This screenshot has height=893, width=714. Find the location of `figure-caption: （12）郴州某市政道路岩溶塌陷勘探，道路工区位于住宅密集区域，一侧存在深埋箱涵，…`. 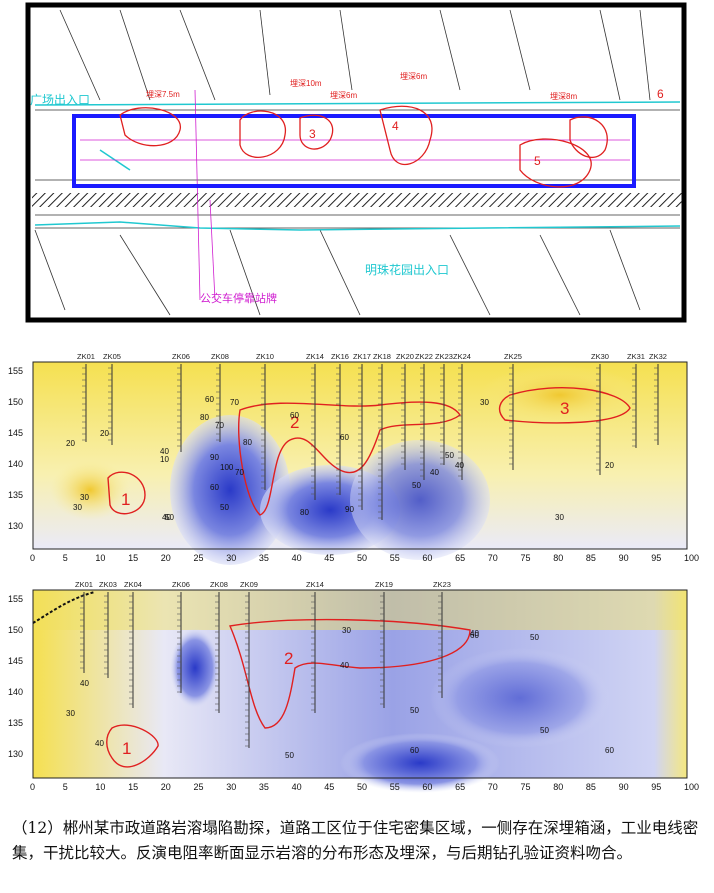

figure-caption: （12）郴州某市政道路岩溶塌陷勘探，道路工区位于住宅密集区域，一侧存在深埋箱涵，… is located at coordinates (355, 840).